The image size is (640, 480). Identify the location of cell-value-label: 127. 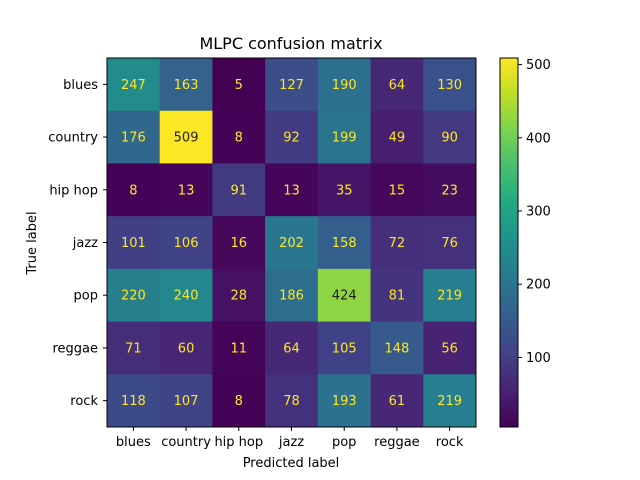
(291, 85).